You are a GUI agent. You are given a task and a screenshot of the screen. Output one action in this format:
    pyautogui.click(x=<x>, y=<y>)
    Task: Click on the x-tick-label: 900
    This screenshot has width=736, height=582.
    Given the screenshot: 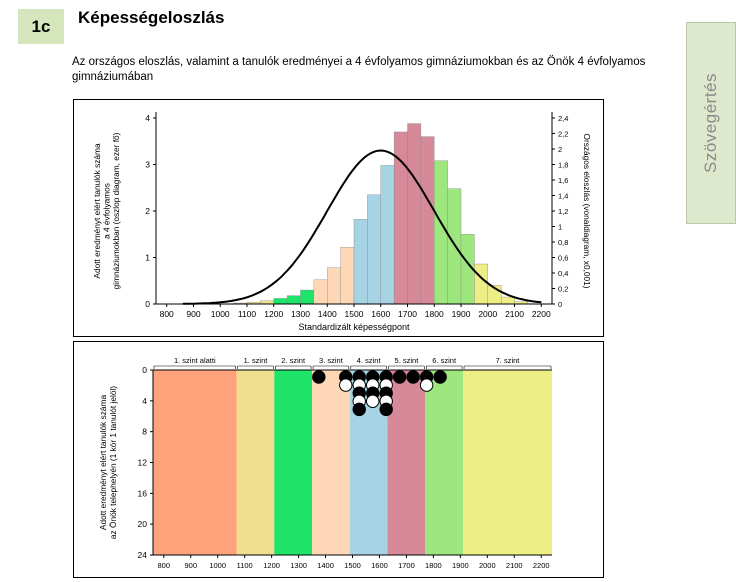 What is the action you would take?
    pyautogui.click(x=193, y=314)
    